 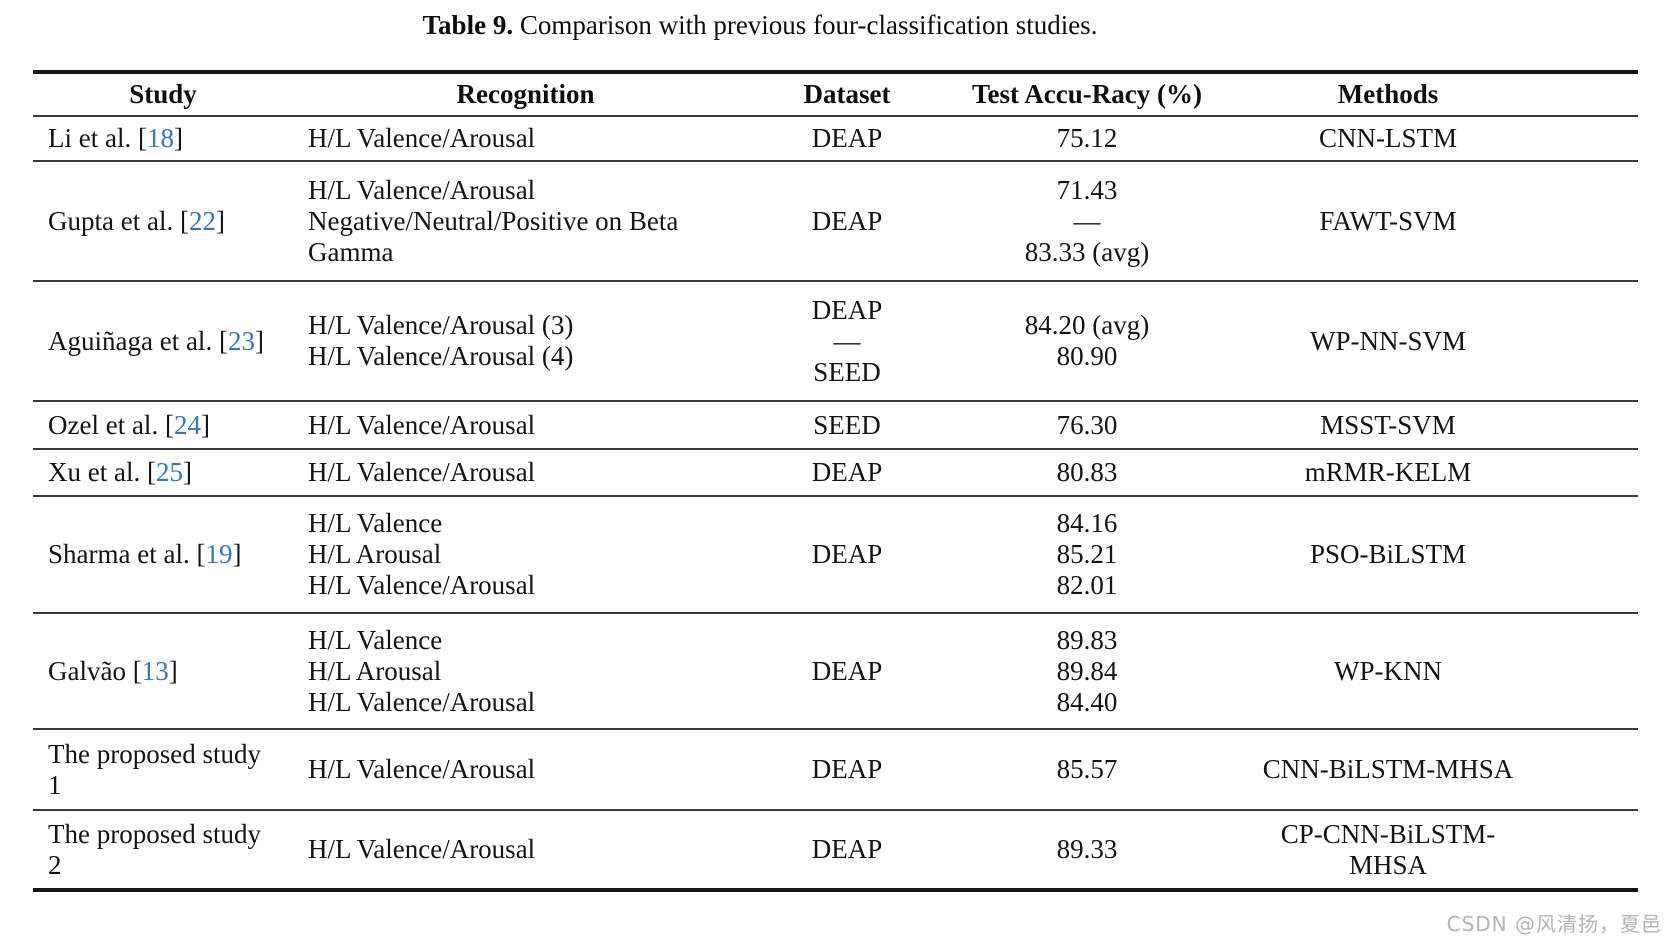 I want to click on study-name: Li et al. [18], so click(x=115, y=138).